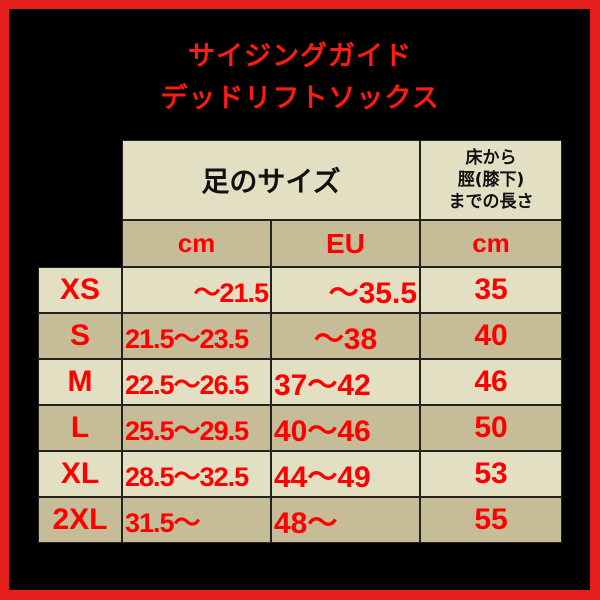 This screenshot has height=600, width=600. Describe the element at coordinates (322, 431) in the screenshot. I see `foot-size-eu-text: 40～46` at that location.